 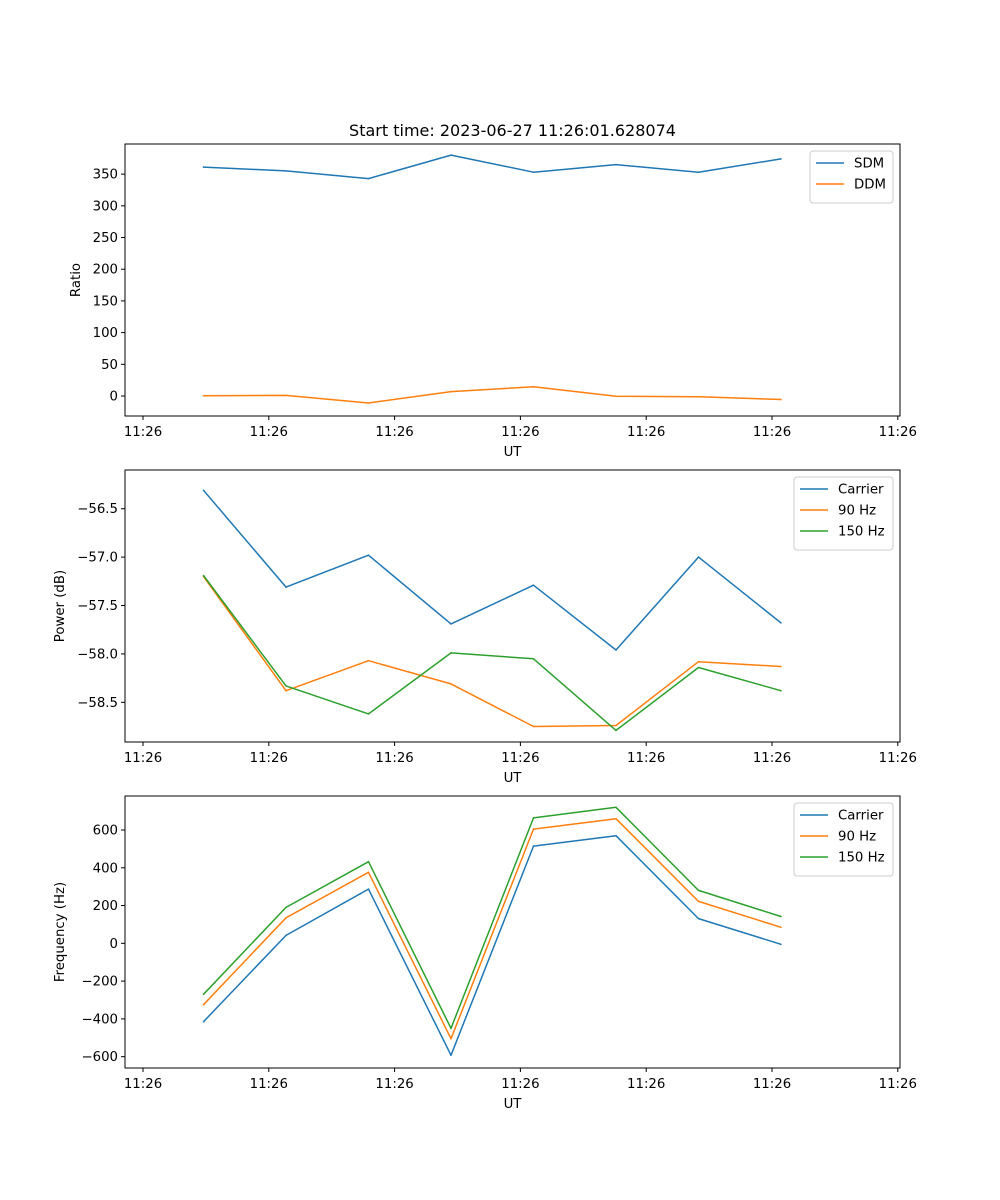 I want to click on y-tick-label: 250, so click(x=105, y=238).